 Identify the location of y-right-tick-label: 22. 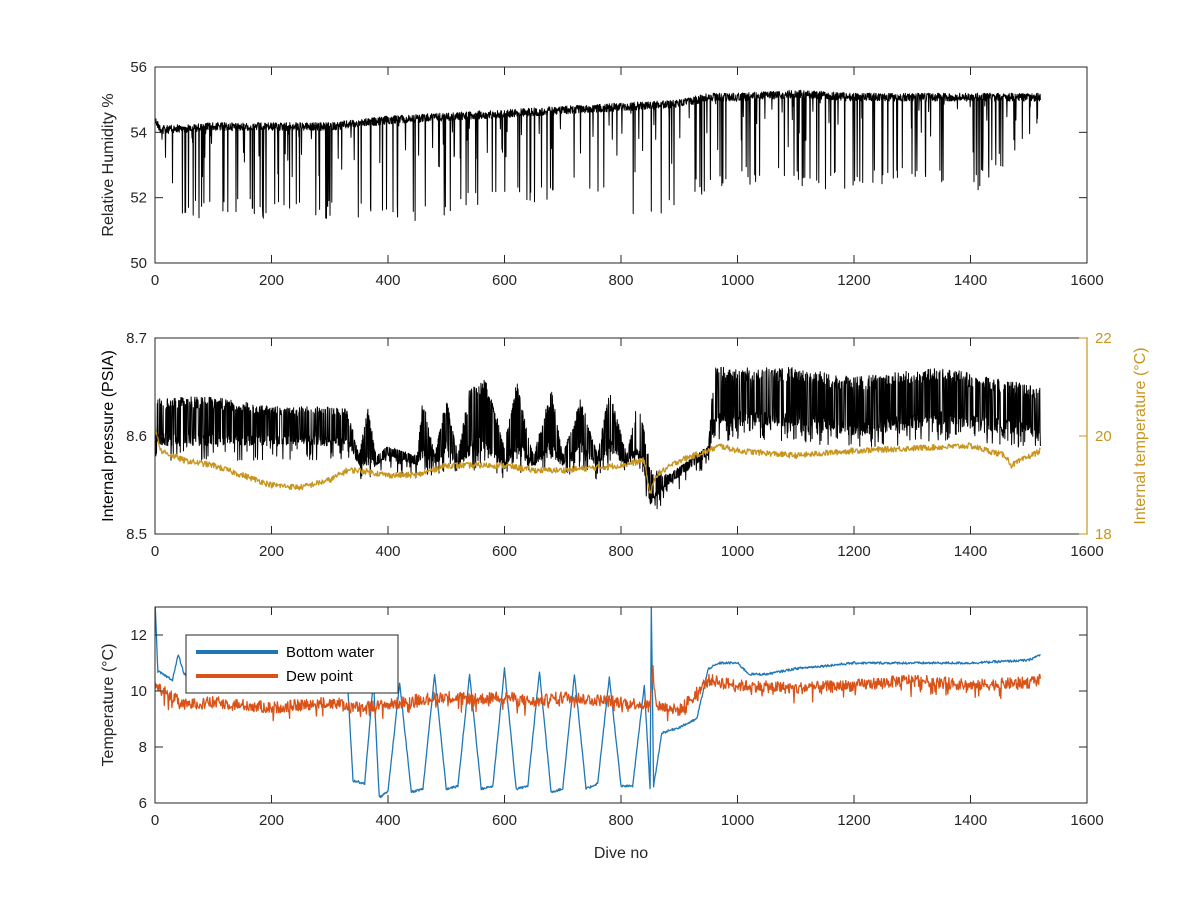
(1103, 338).